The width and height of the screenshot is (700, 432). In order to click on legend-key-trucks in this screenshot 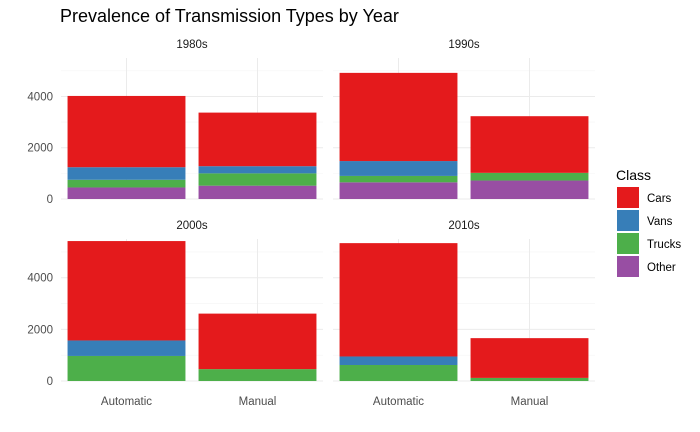, I will do `click(628, 243)`.